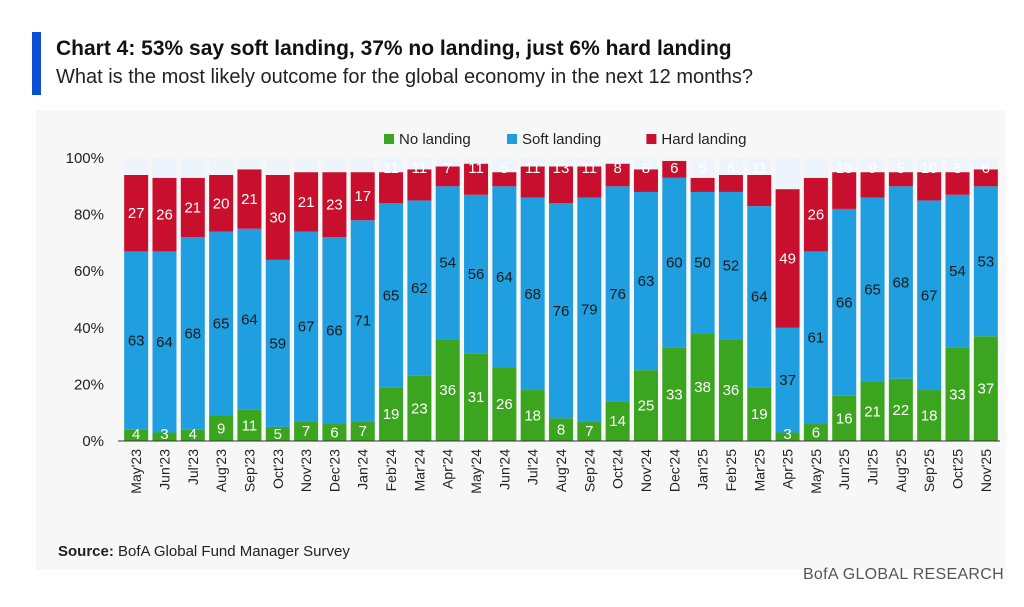 The height and width of the screenshot is (607, 1024). Describe the element at coordinates (787, 380) in the screenshot. I see `data-label: 37` at that location.